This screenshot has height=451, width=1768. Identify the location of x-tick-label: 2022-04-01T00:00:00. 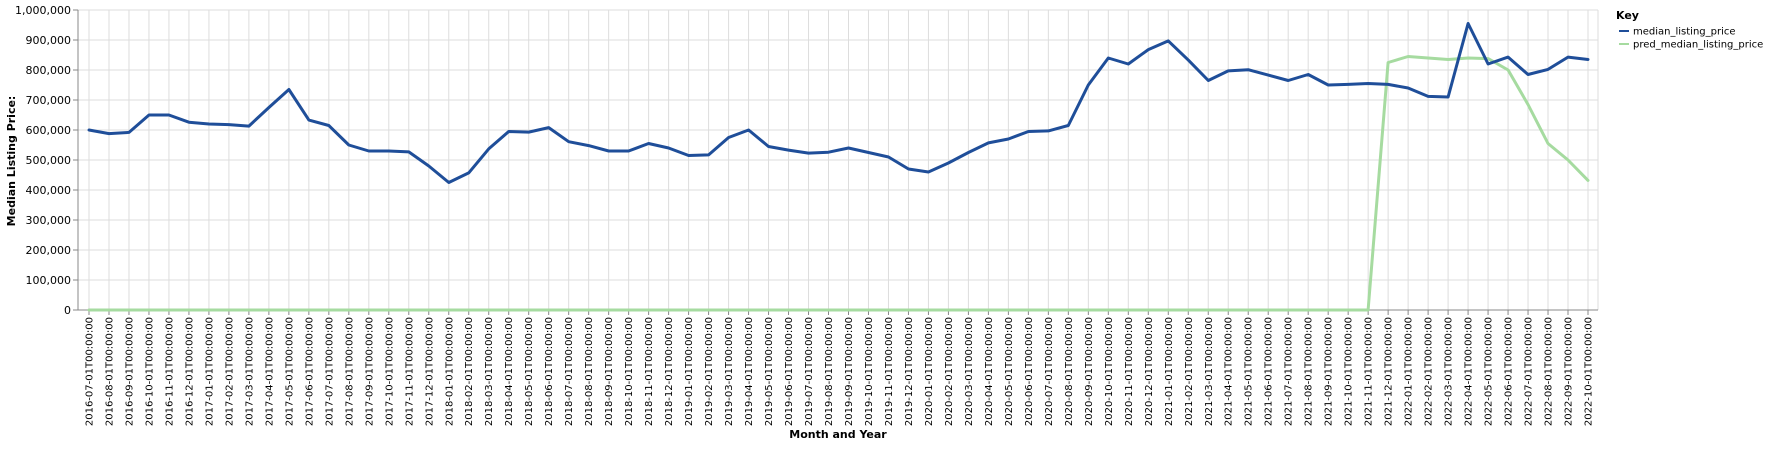
(1469, 371).